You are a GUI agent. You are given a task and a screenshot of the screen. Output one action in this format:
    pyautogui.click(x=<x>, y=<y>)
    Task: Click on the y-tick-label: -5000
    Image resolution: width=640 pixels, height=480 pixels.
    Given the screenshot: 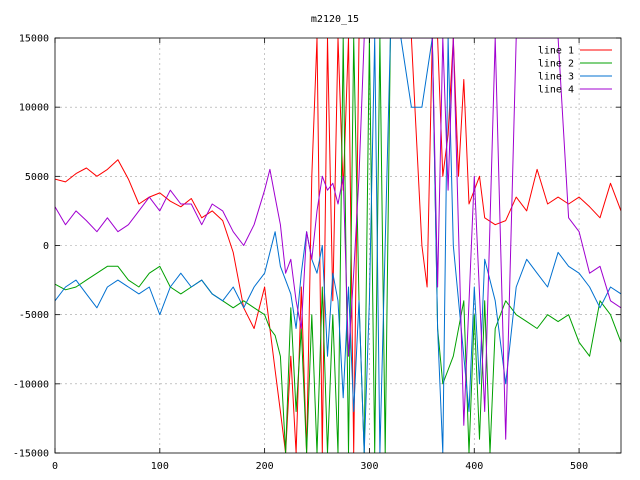 What is the action you would take?
    pyautogui.click(x=34, y=315)
    